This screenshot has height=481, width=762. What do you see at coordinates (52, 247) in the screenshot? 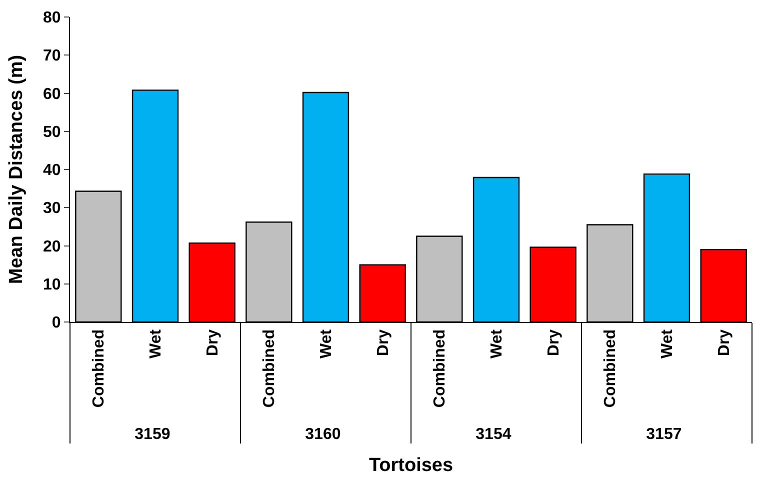
I see `y-tick-label: 20` at bounding box center [52, 247].